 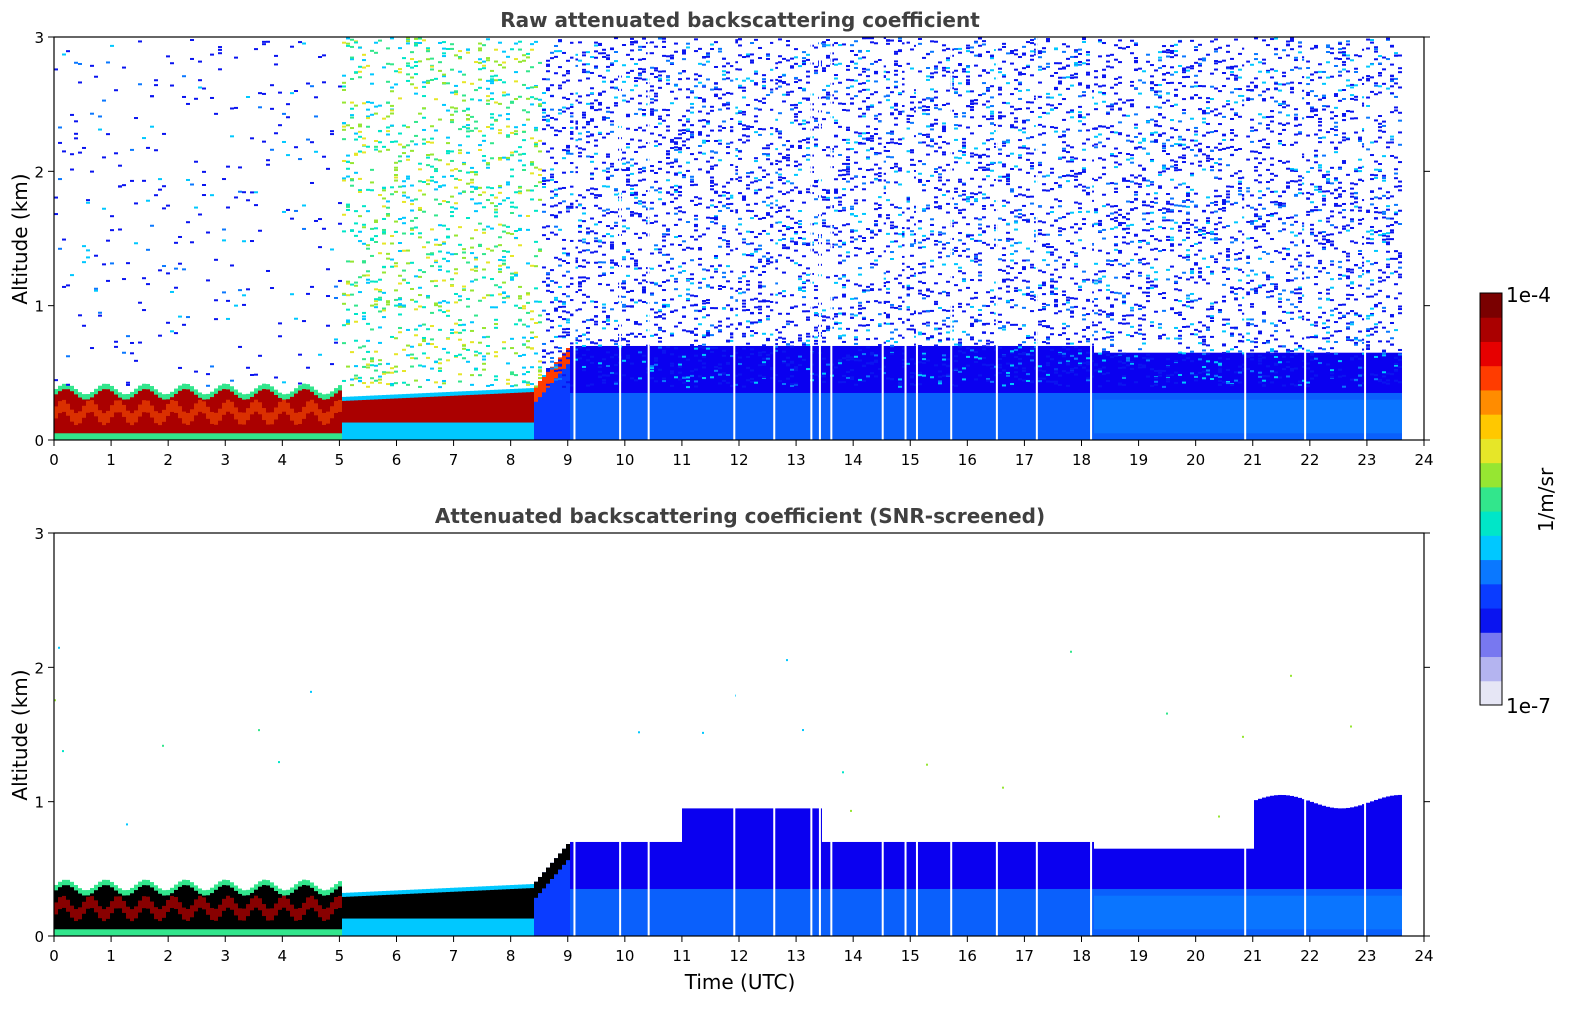 I want to click on bottom-x-tick-label: 11, so click(x=681, y=956).